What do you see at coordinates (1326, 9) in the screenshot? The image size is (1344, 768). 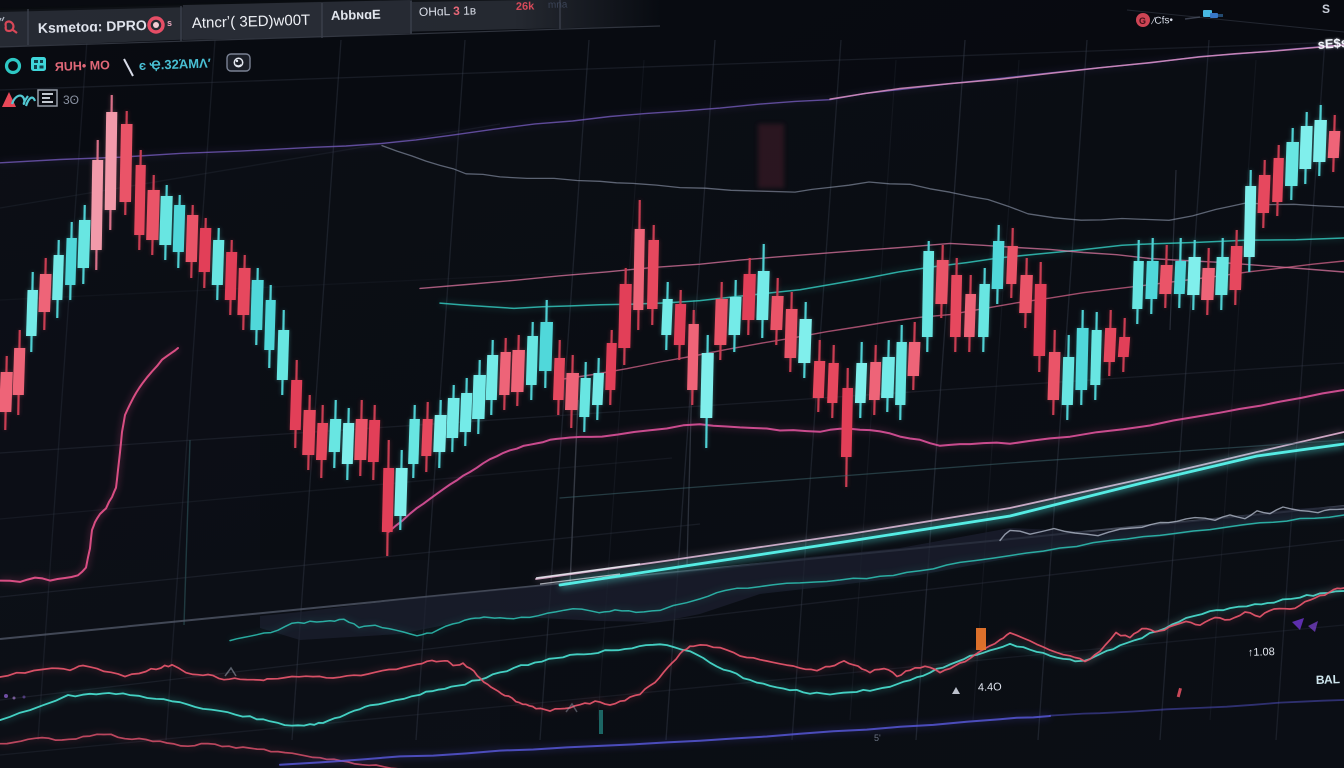 I see `svg-text: S` at bounding box center [1326, 9].